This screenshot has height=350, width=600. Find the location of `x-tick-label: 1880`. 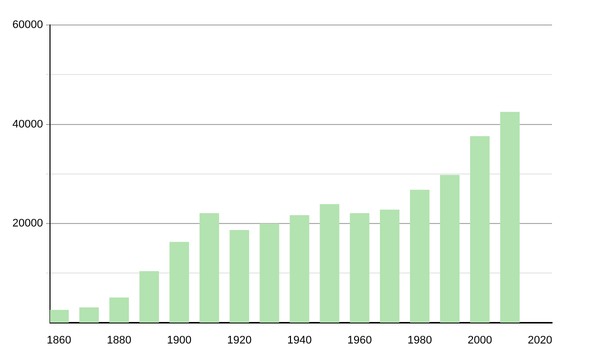

x-tick-label: 1880 is located at coordinates (119, 340).